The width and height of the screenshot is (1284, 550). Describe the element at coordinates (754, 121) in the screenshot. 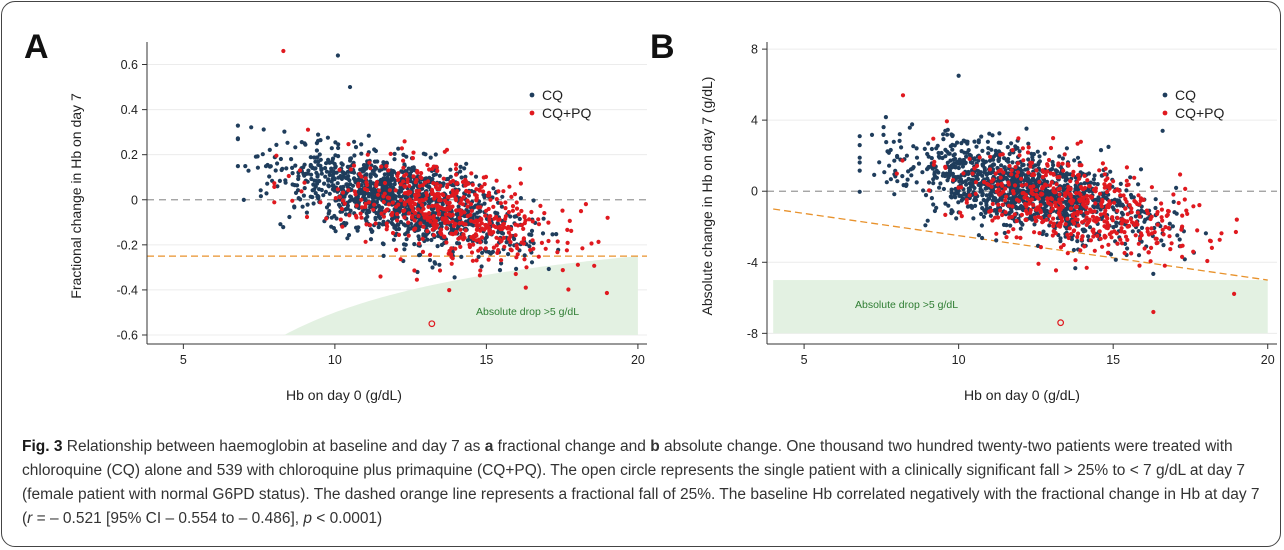

I see `y-tick-label: 4` at that location.